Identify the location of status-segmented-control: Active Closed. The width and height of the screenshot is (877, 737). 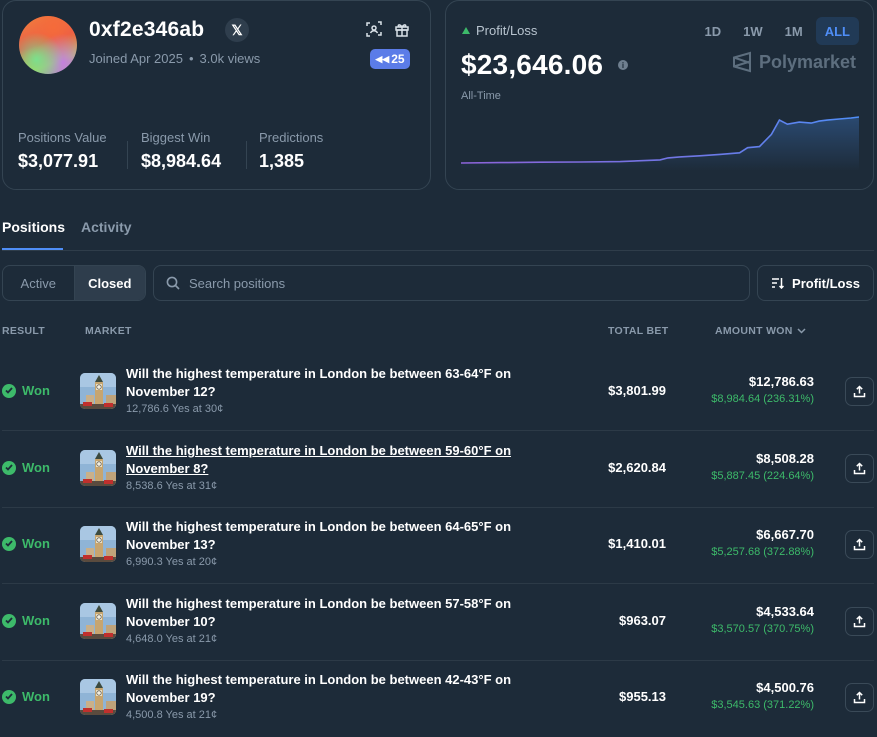
(74, 283).